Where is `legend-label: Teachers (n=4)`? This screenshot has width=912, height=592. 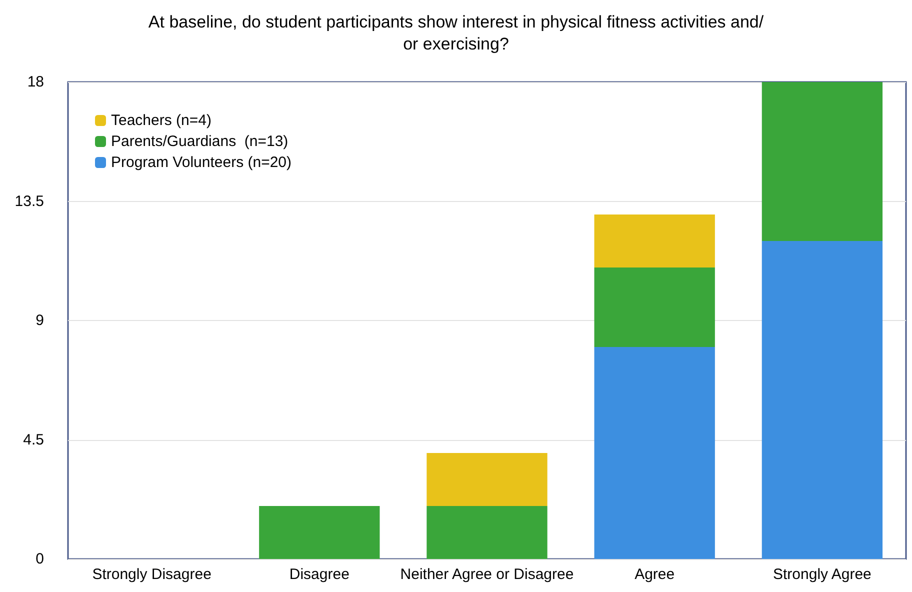 legend-label: Teachers (n=4) is located at coordinates (161, 120).